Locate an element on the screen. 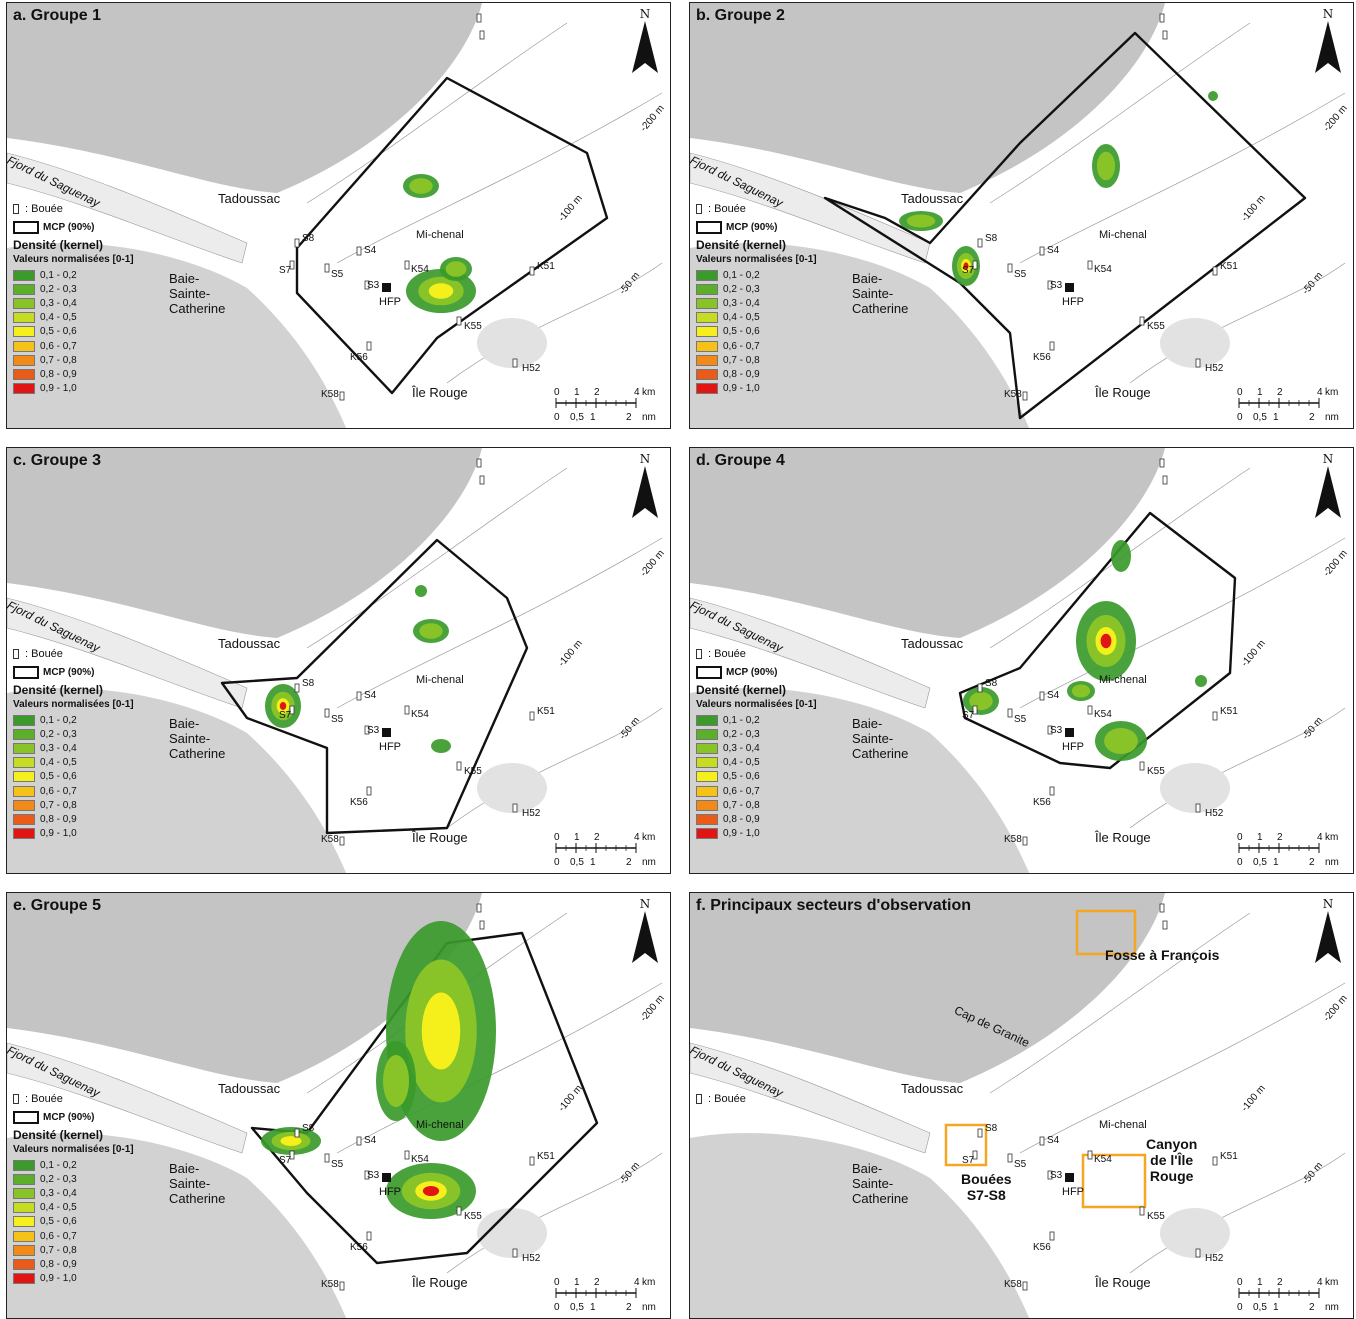 The width and height of the screenshot is (1356, 1319). hfp-label: HFP is located at coordinates (1073, 1192).